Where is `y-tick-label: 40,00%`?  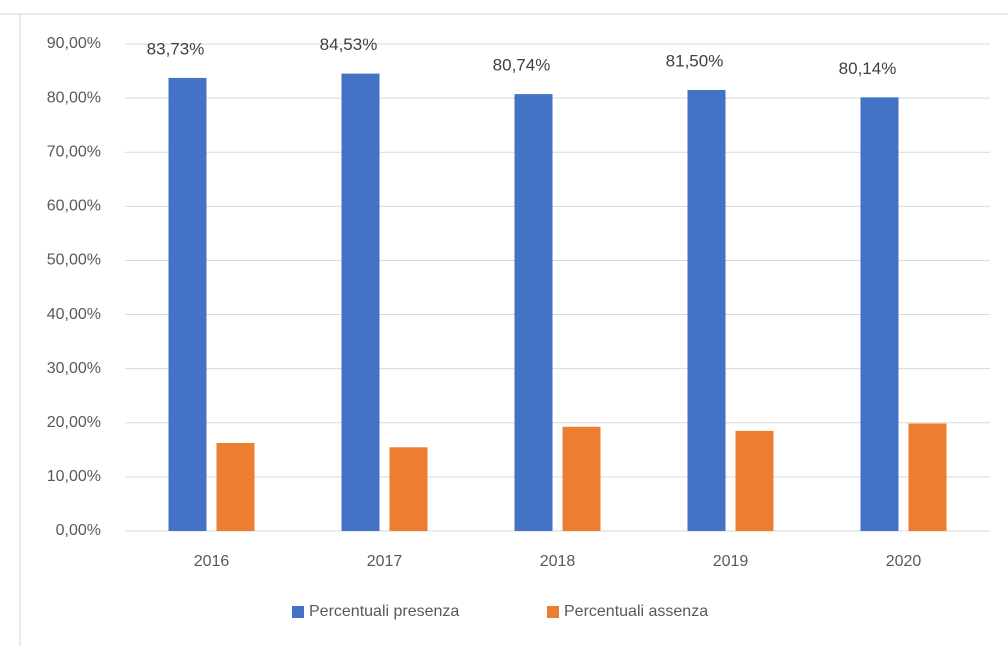 y-tick-label: 40,00% is located at coordinates (74, 314).